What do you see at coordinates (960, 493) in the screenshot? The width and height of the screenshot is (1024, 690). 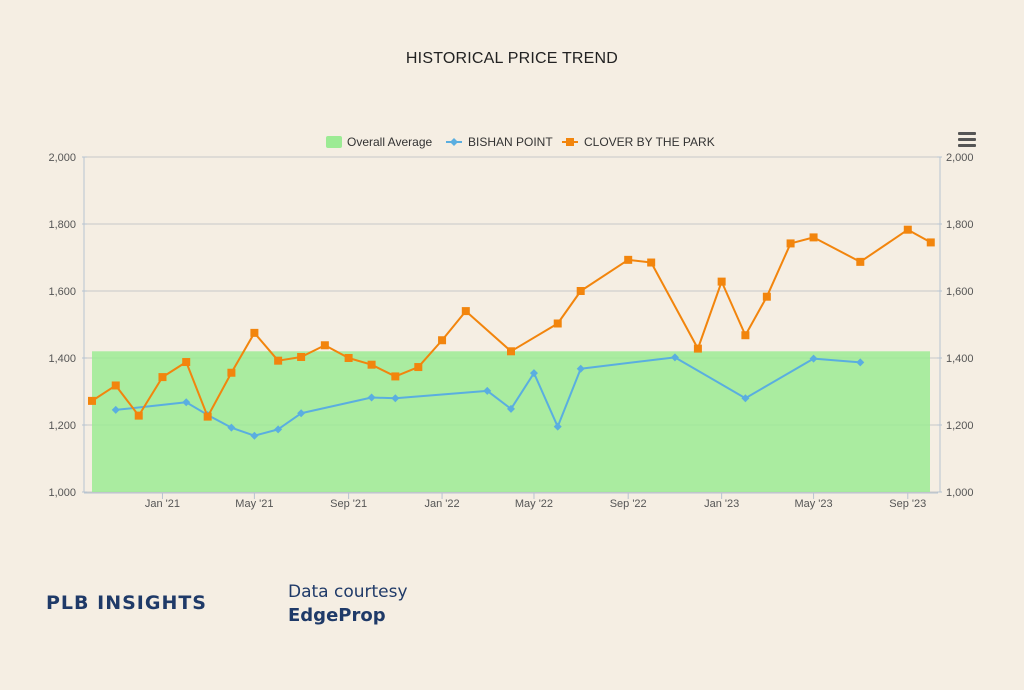 I see `y-tick-label-right: 1,000` at bounding box center [960, 493].